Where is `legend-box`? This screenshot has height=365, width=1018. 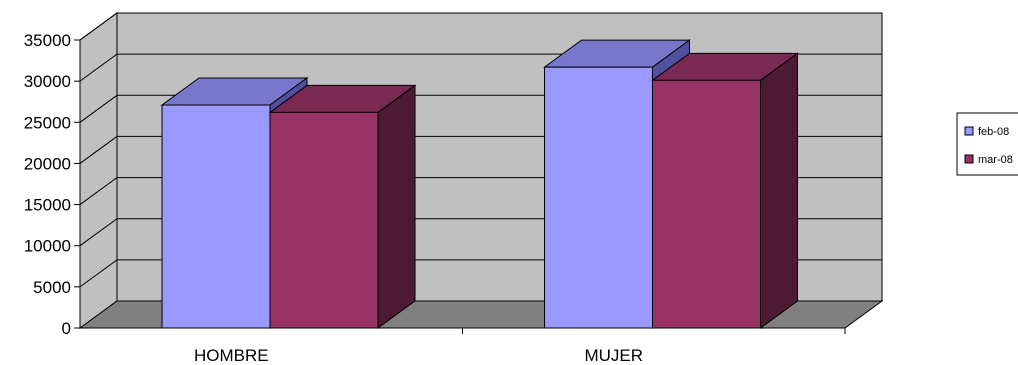 legend-box is located at coordinates (987, 144).